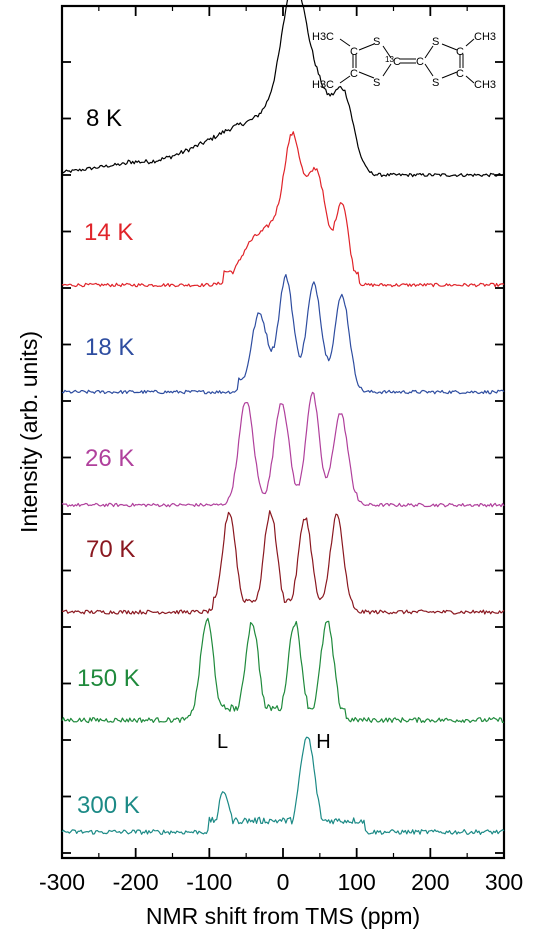 This screenshot has height=936, width=540. What do you see at coordinates (108, 678) in the screenshot?
I see `temperature-label: 150 K` at bounding box center [108, 678].